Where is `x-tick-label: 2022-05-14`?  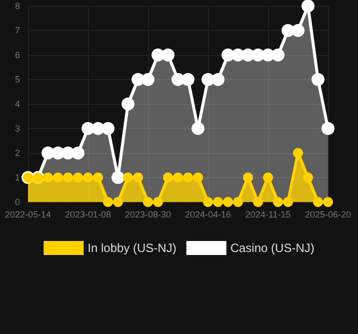
x-tick-label: 2022-05-14 is located at coordinates (28, 215).